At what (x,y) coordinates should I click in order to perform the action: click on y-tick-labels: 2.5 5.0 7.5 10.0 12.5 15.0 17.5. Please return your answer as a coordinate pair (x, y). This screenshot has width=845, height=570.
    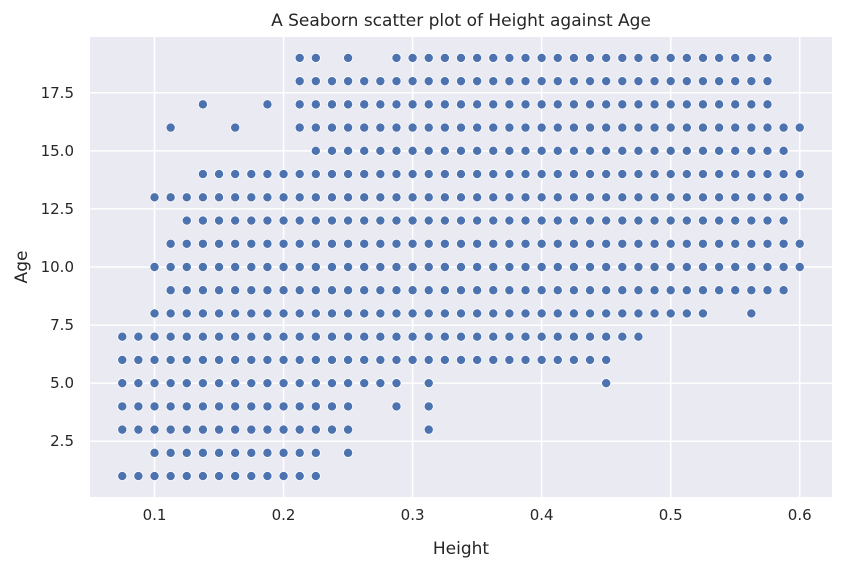
    Looking at the image, I should click on (57, 267).